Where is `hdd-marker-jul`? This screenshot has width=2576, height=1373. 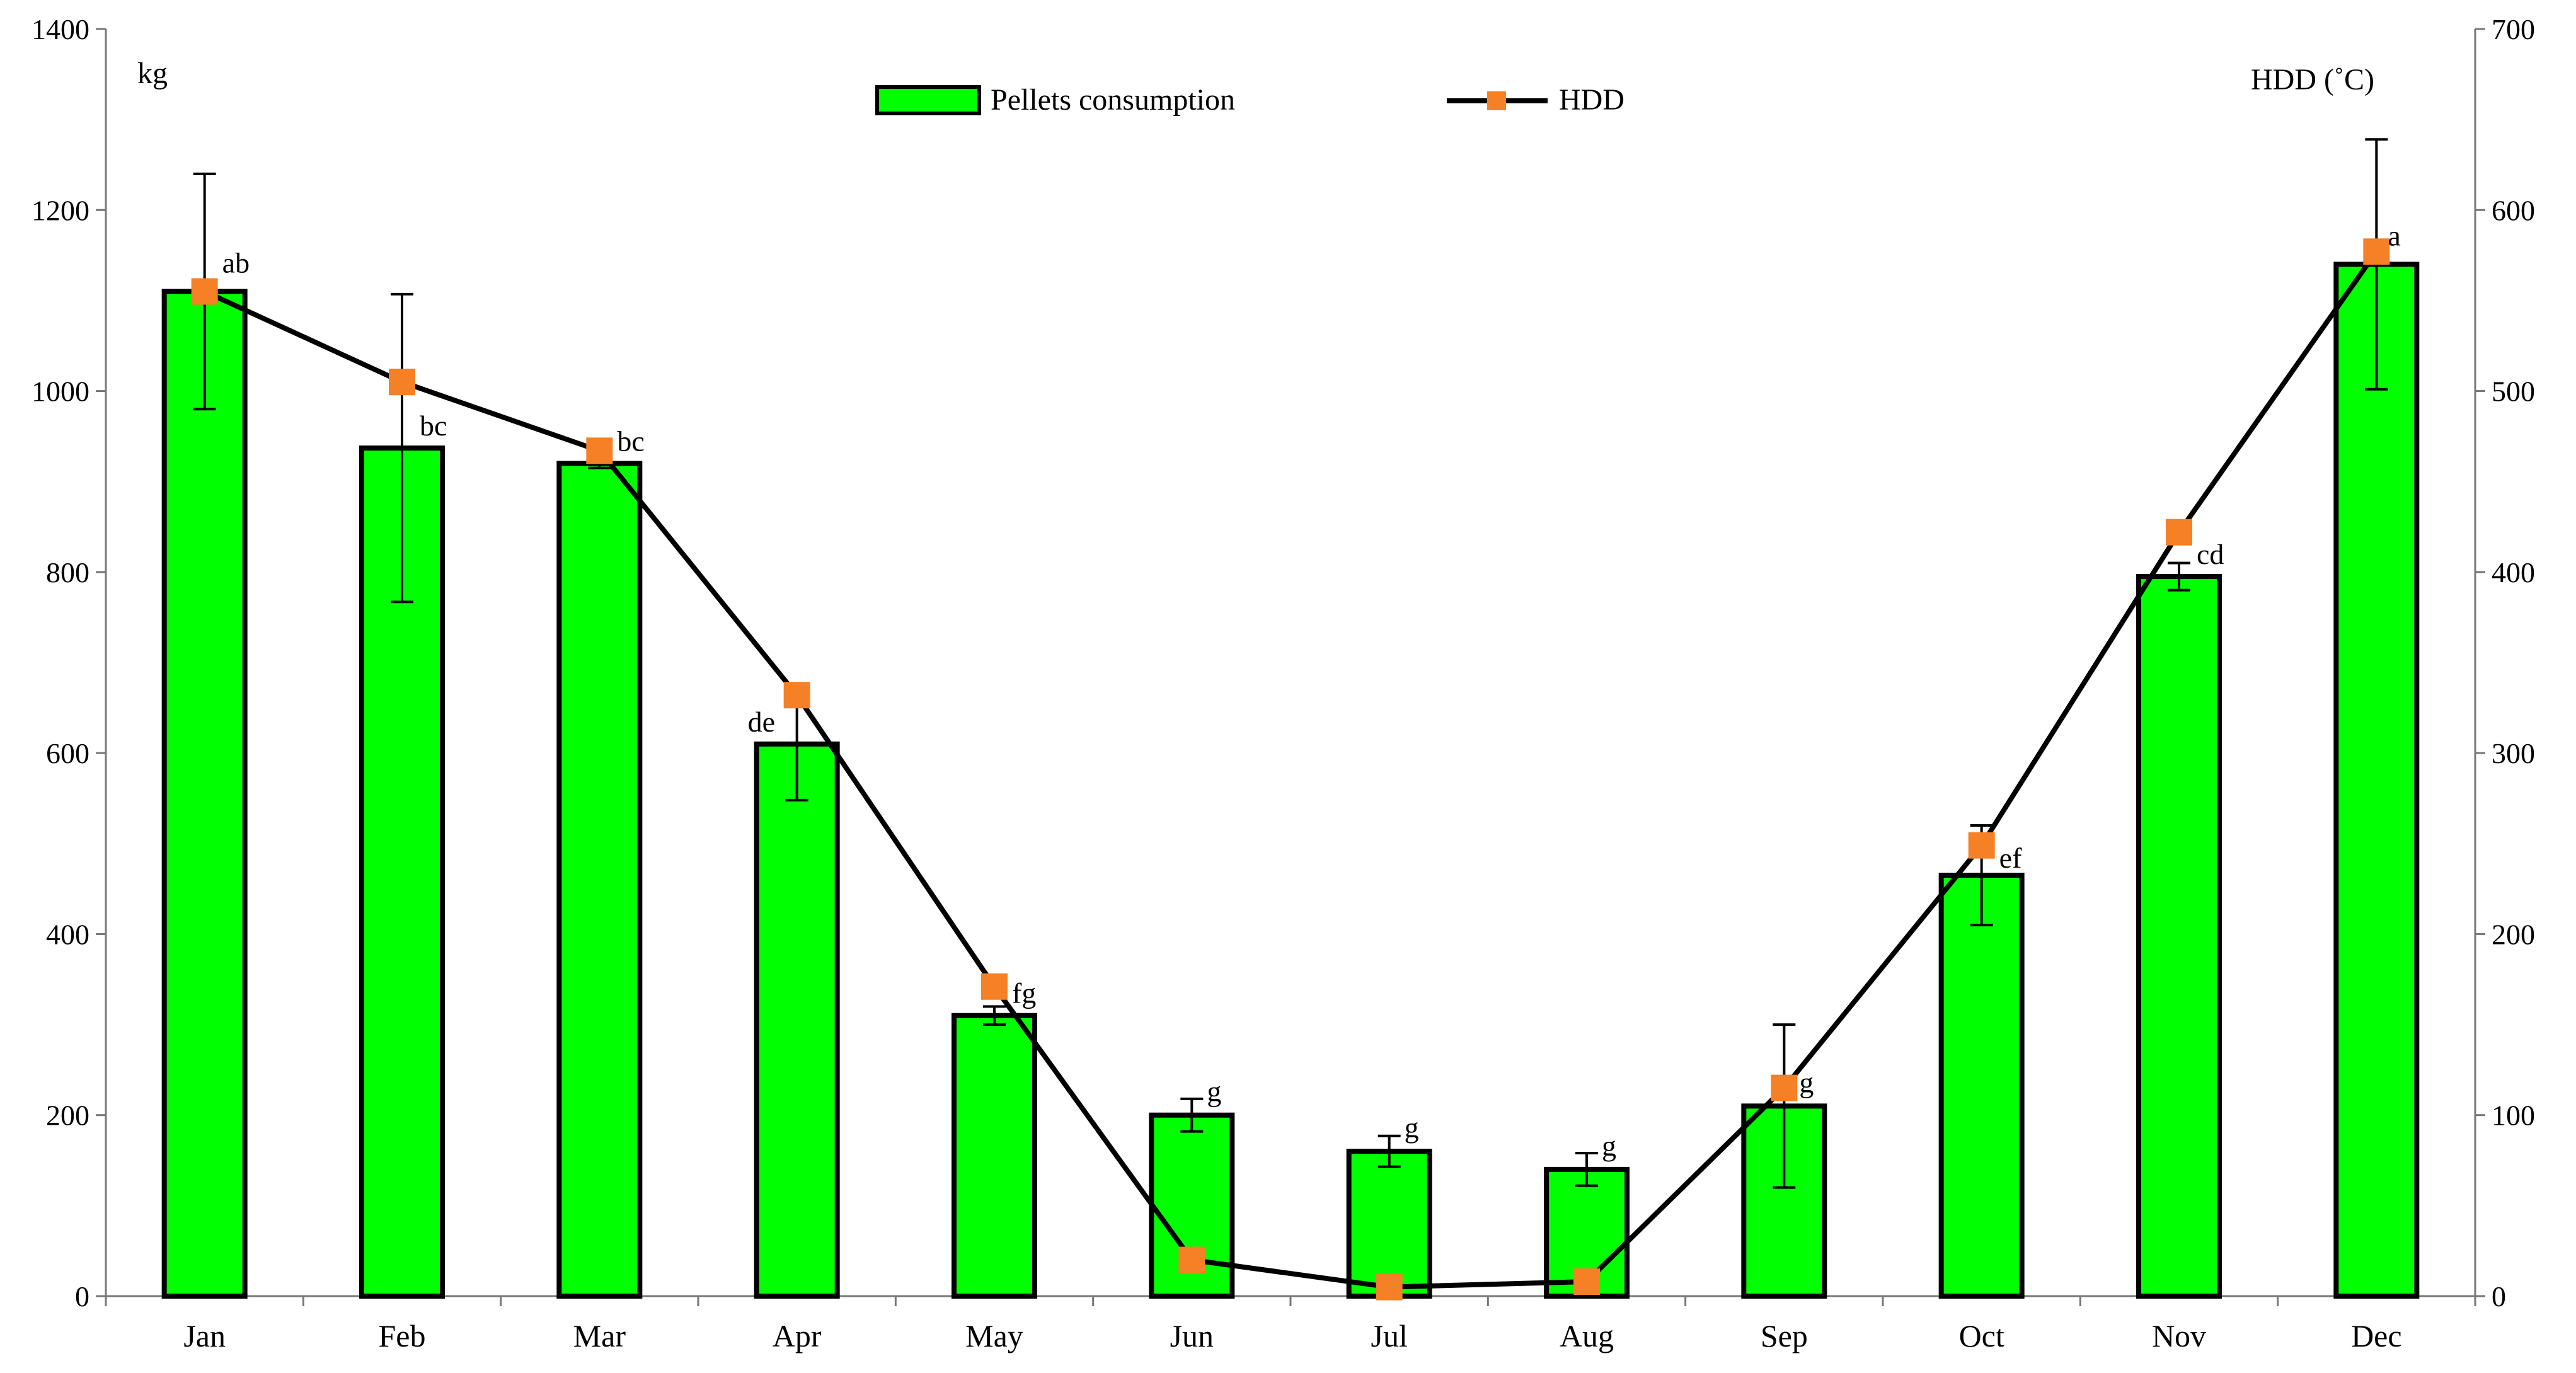 hdd-marker-jul is located at coordinates (1389, 1287).